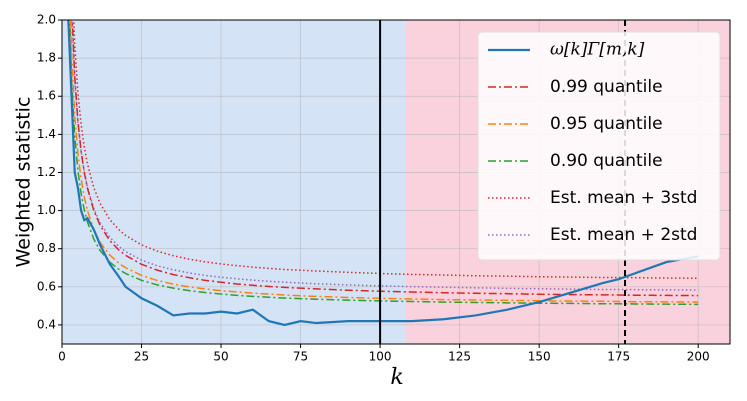 This screenshot has width=747, height=401. What do you see at coordinates (46, 172) in the screenshot?
I see `y-tick-label: 1.2` at bounding box center [46, 172].